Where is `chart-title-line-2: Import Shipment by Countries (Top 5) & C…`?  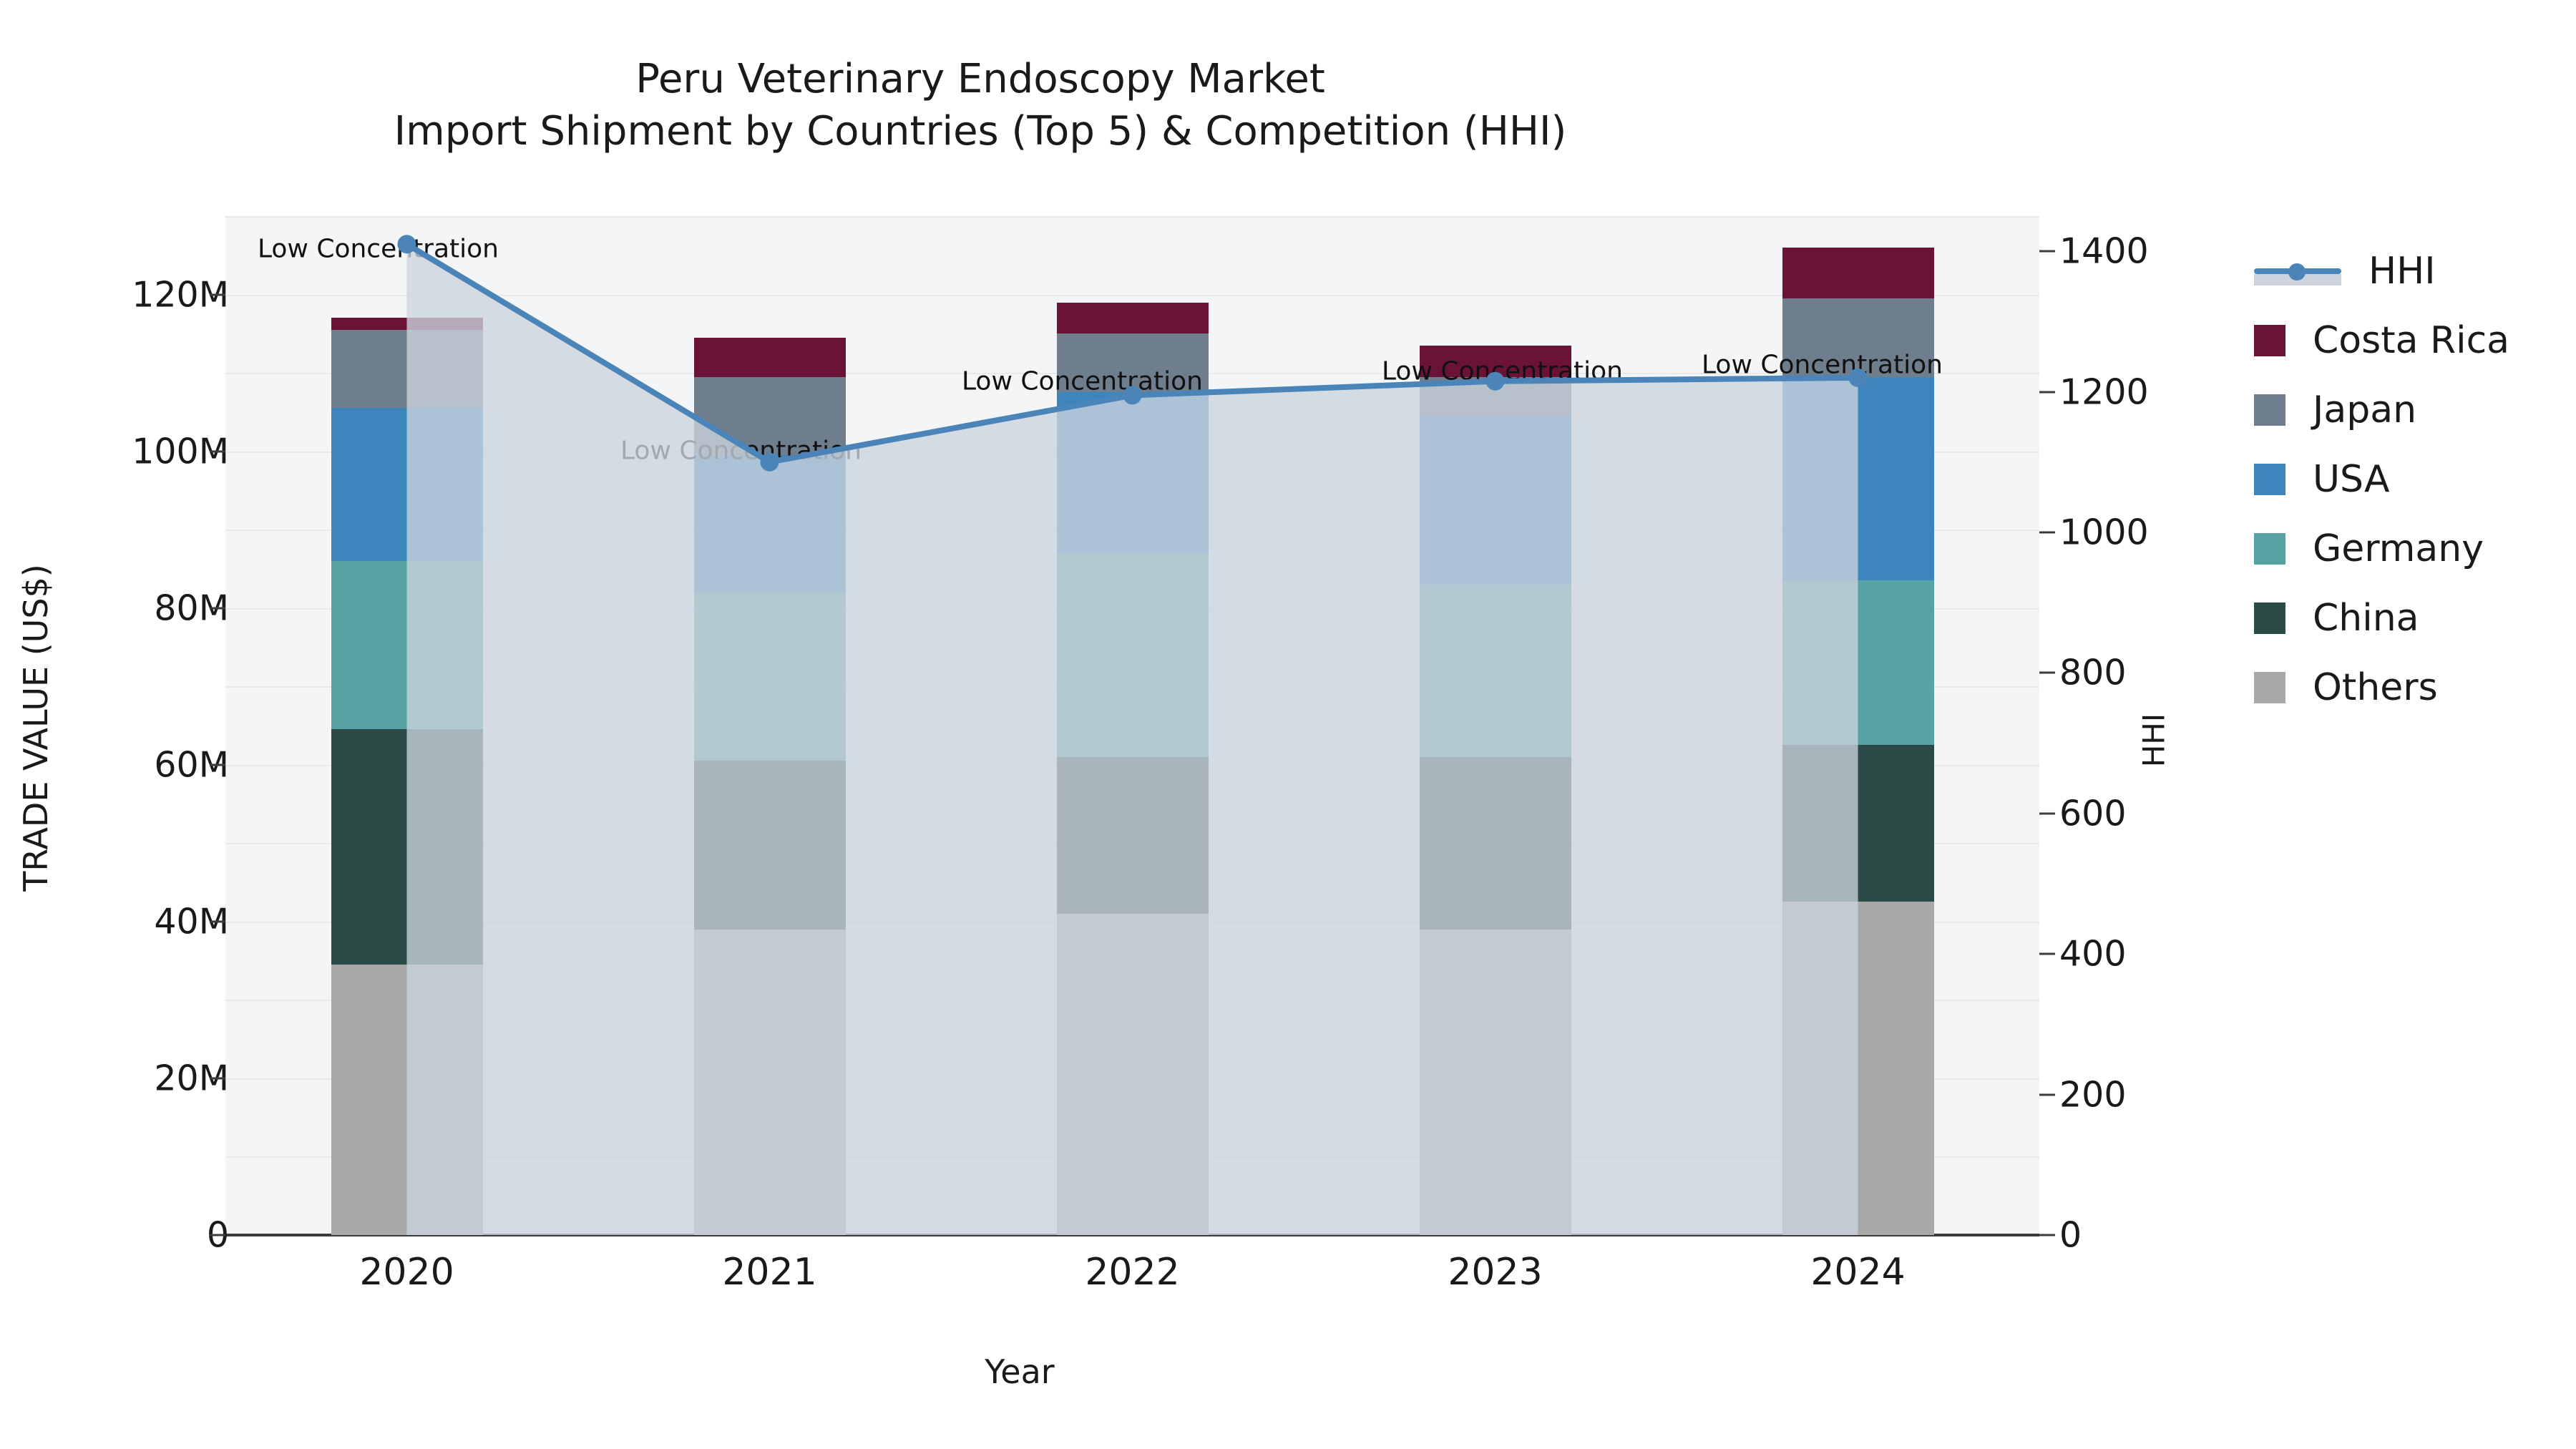
chart-title-line-2: Import Shipment by Countries (Top 5) & C… is located at coordinates (981, 131).